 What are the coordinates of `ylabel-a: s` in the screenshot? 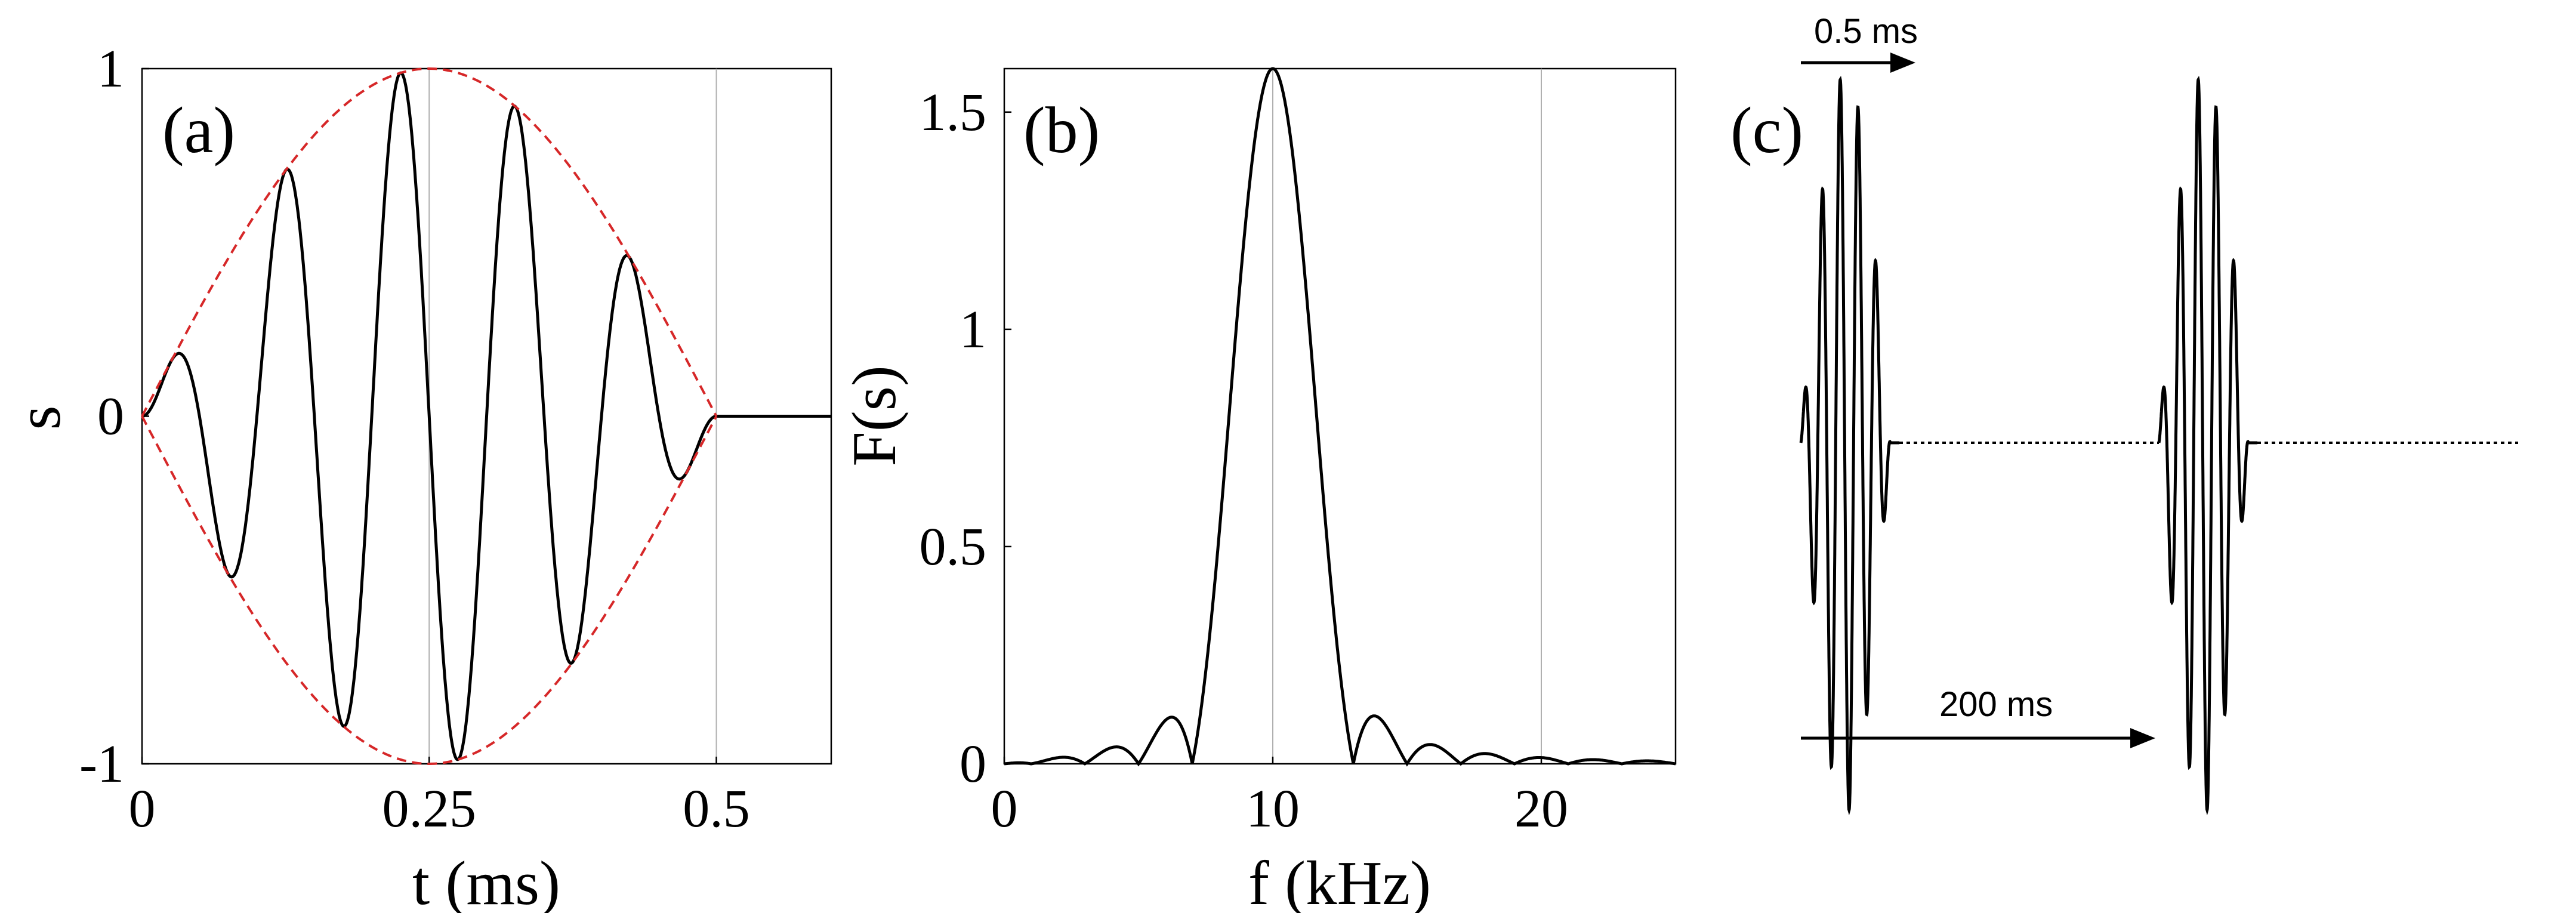 It's located at (39, 418).